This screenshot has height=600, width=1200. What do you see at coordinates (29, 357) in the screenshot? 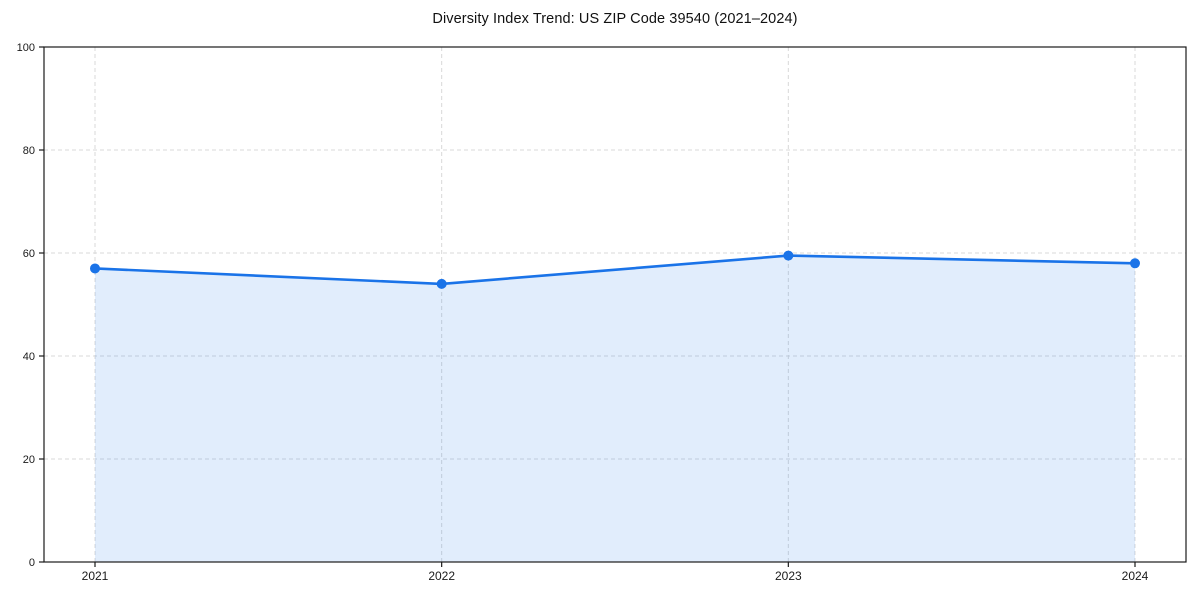
I see `y-tick-label: 40` at bounding box center [29, 357].